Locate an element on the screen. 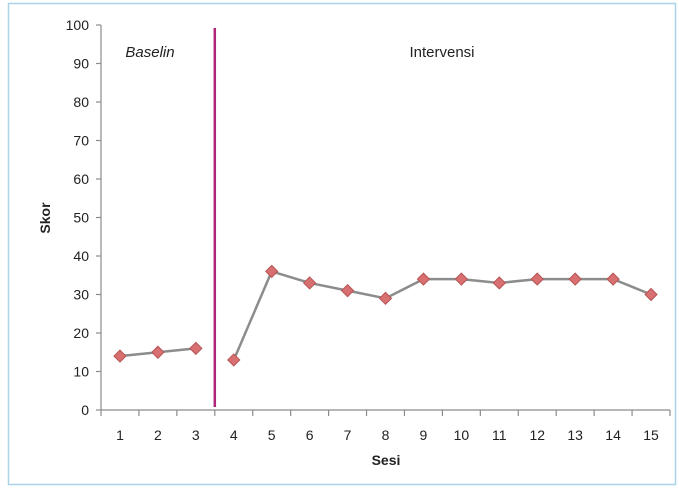 The height and width of the screenshot is (494, 679). y-tick-label: 50 is located at coordinates (81, 218).